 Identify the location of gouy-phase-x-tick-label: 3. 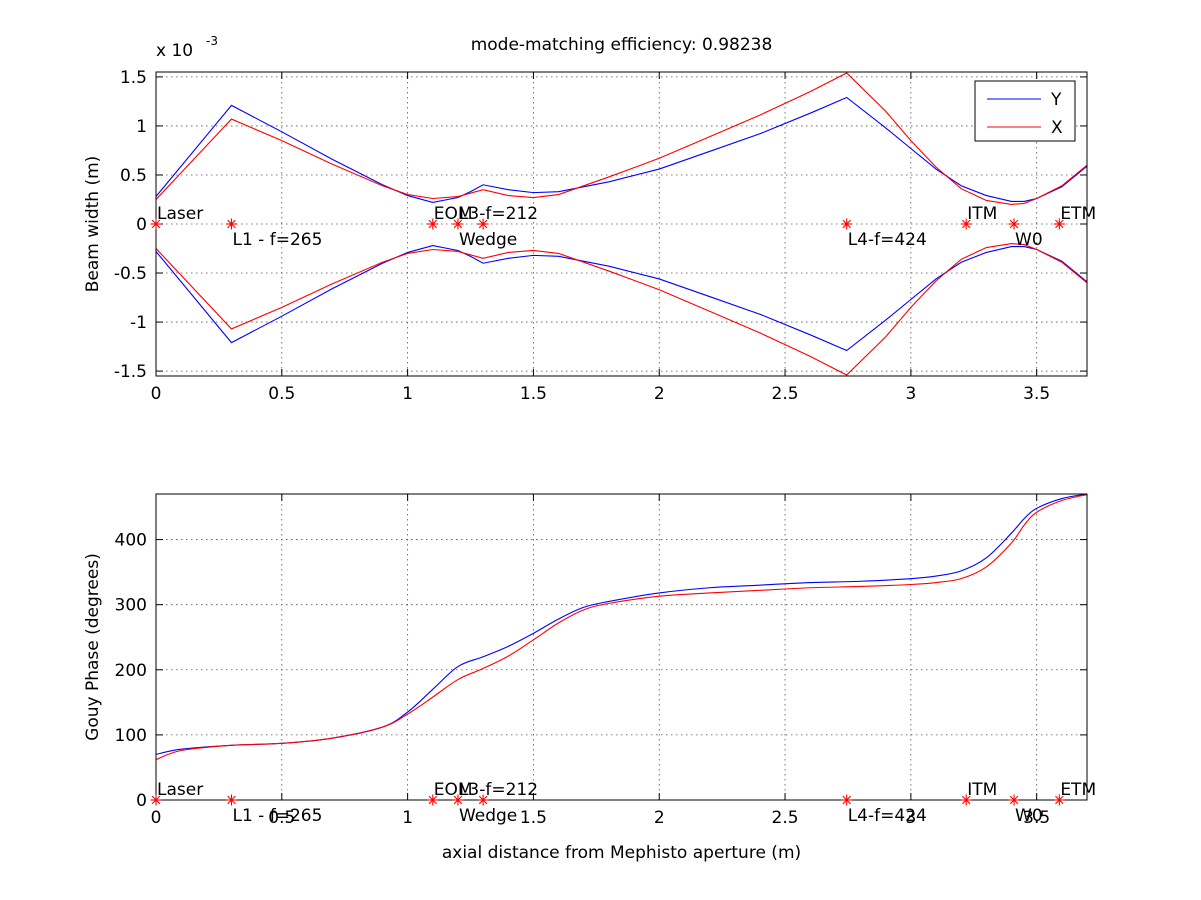
(910, 818).